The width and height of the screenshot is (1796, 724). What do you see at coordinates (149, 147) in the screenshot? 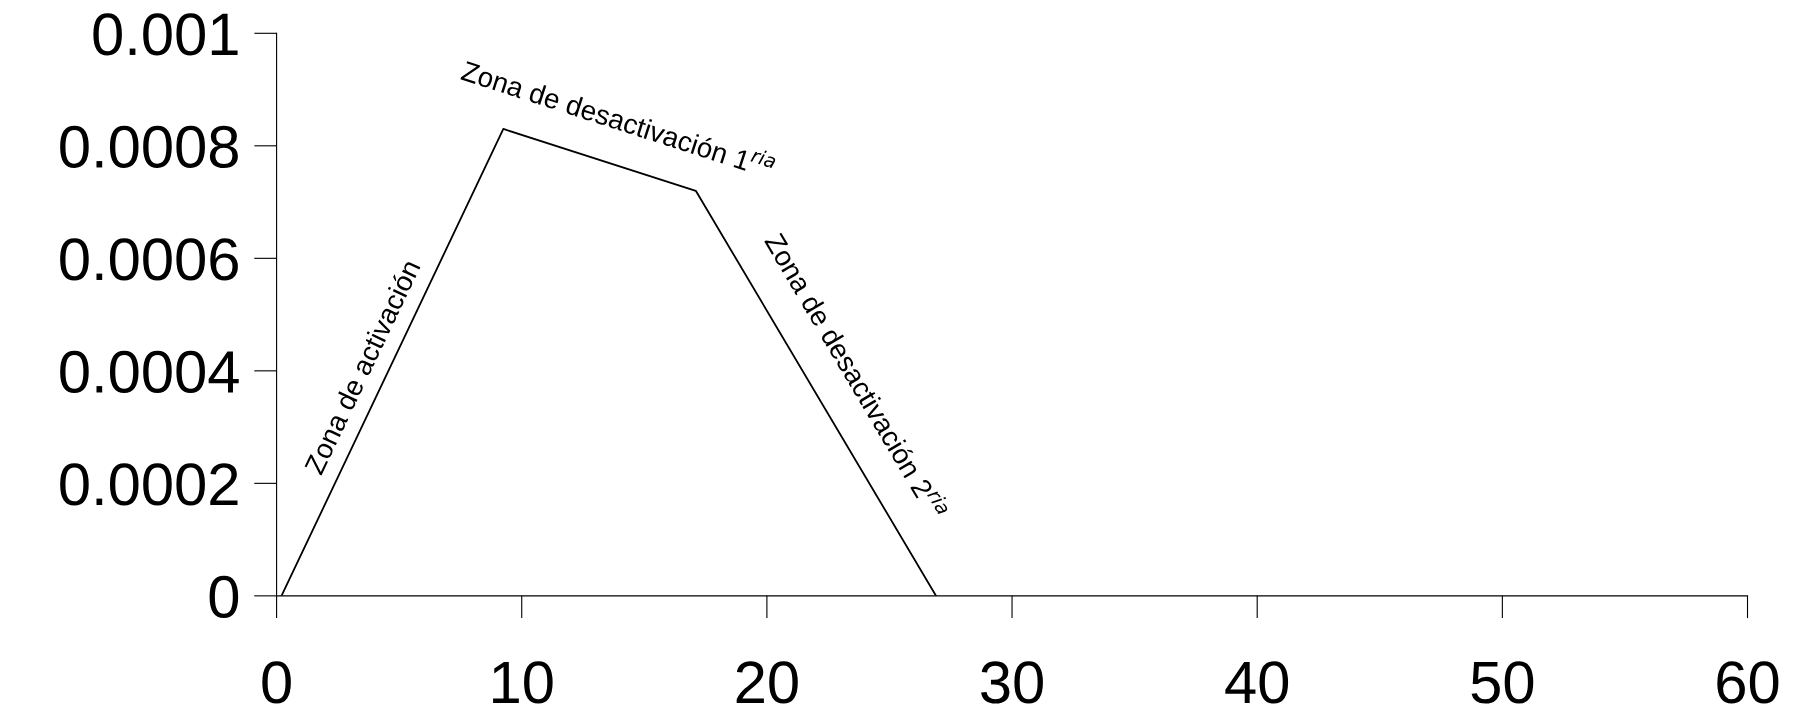
I see `y-tick-label: 0.0008` at bounding box center [149, 147].